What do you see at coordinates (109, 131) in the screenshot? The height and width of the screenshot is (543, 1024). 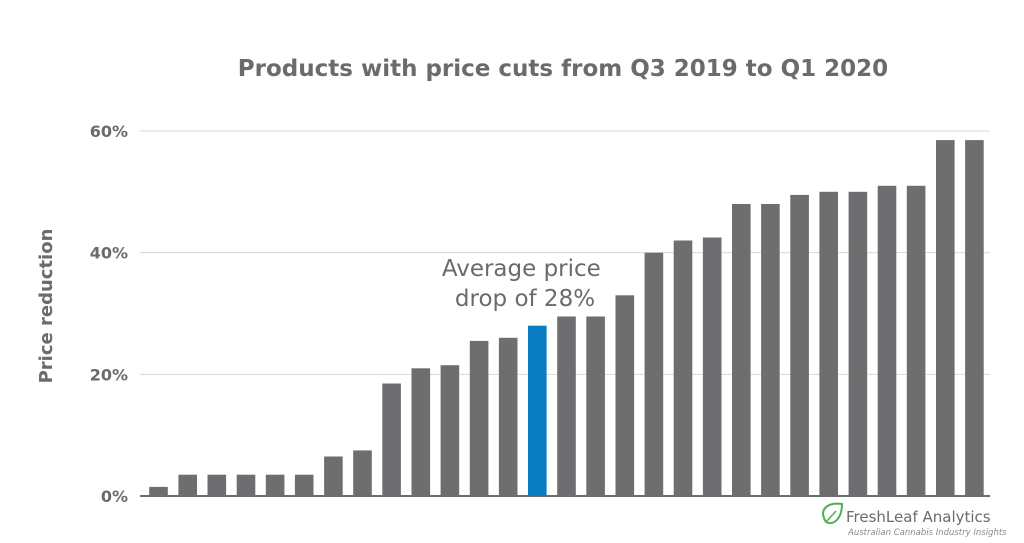 I see `y-tick-label-60: 60%` at bounding box center [109, 131].